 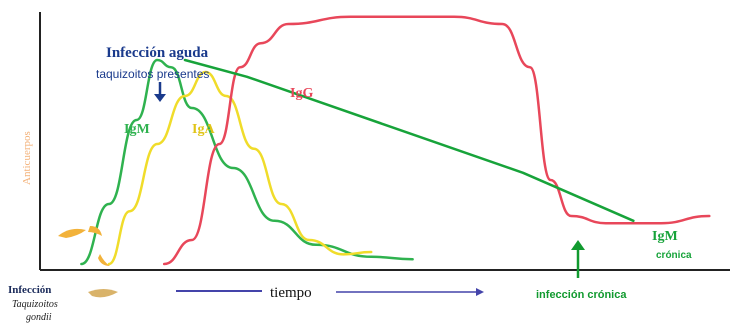 I want to click on acute-infection-arrow, so click(x=160, y=92).